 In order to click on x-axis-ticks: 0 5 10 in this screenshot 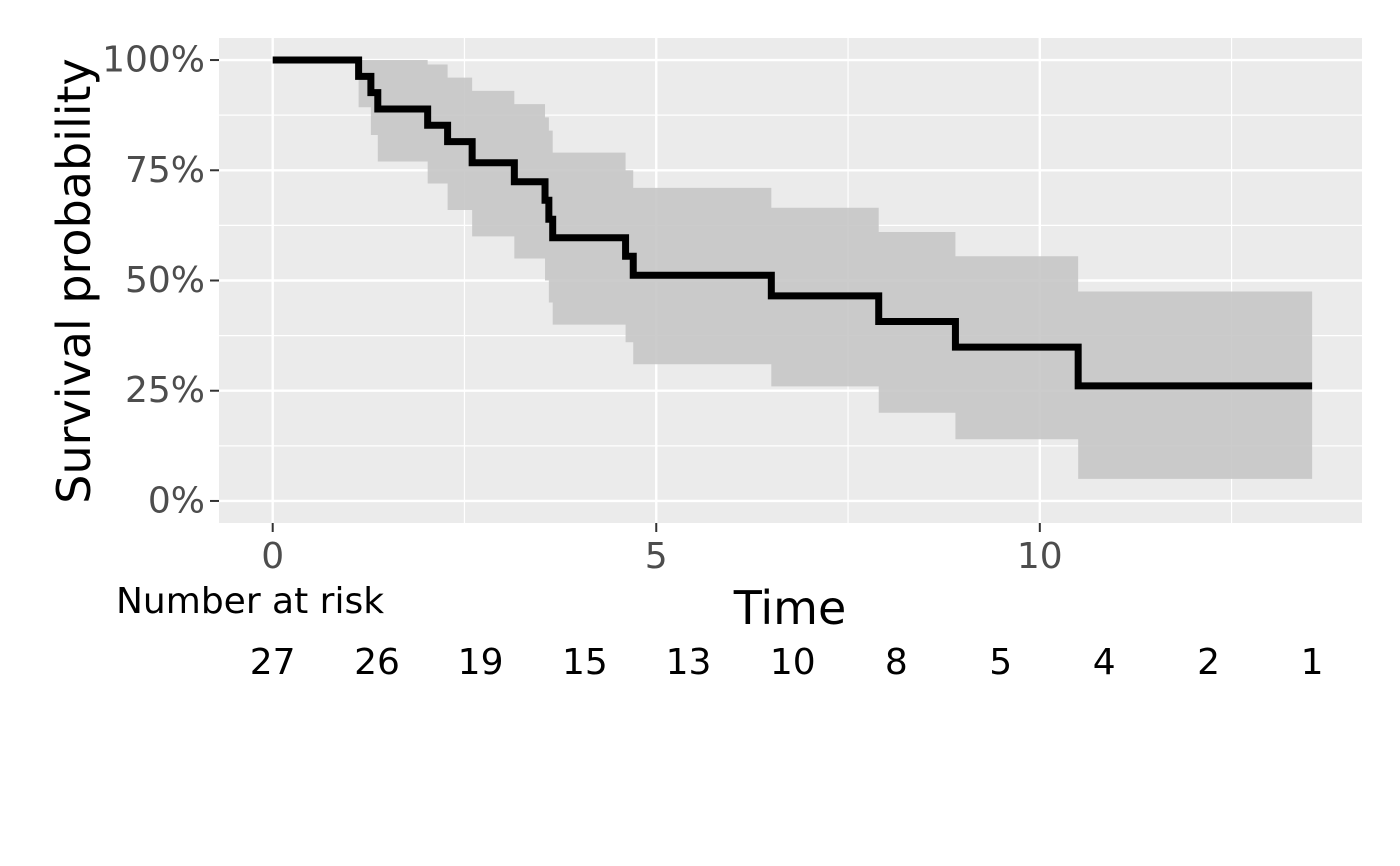, I will do `click(662, 550)`.